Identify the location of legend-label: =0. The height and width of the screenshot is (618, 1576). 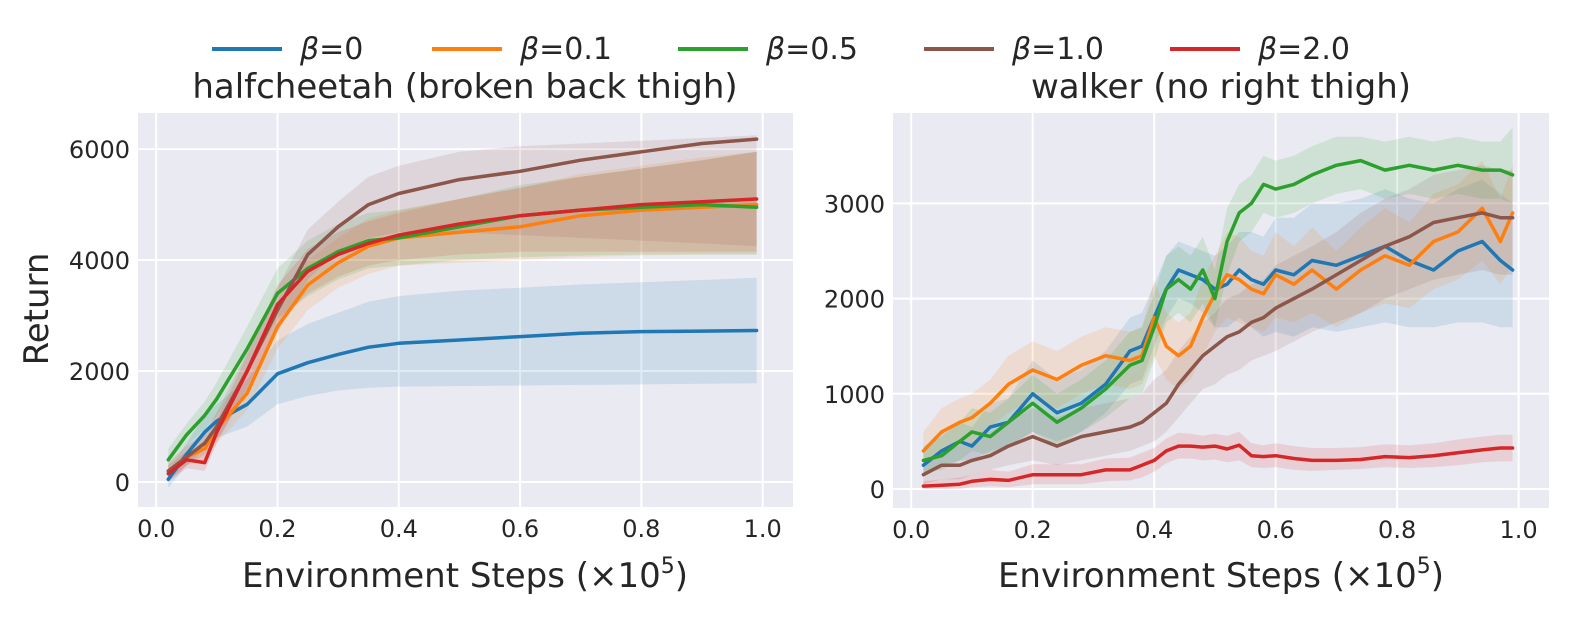
(341, 49).